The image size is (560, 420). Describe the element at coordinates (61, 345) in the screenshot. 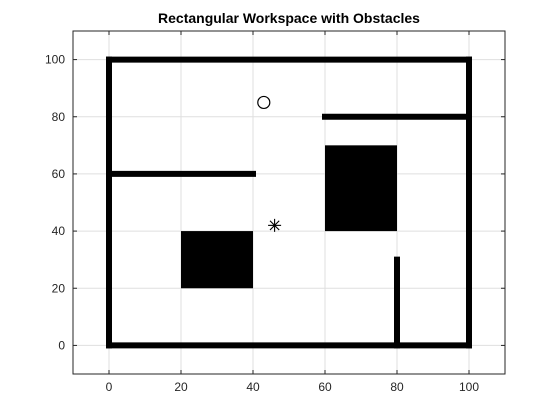

I see `y-tick-label: 0` at that location.